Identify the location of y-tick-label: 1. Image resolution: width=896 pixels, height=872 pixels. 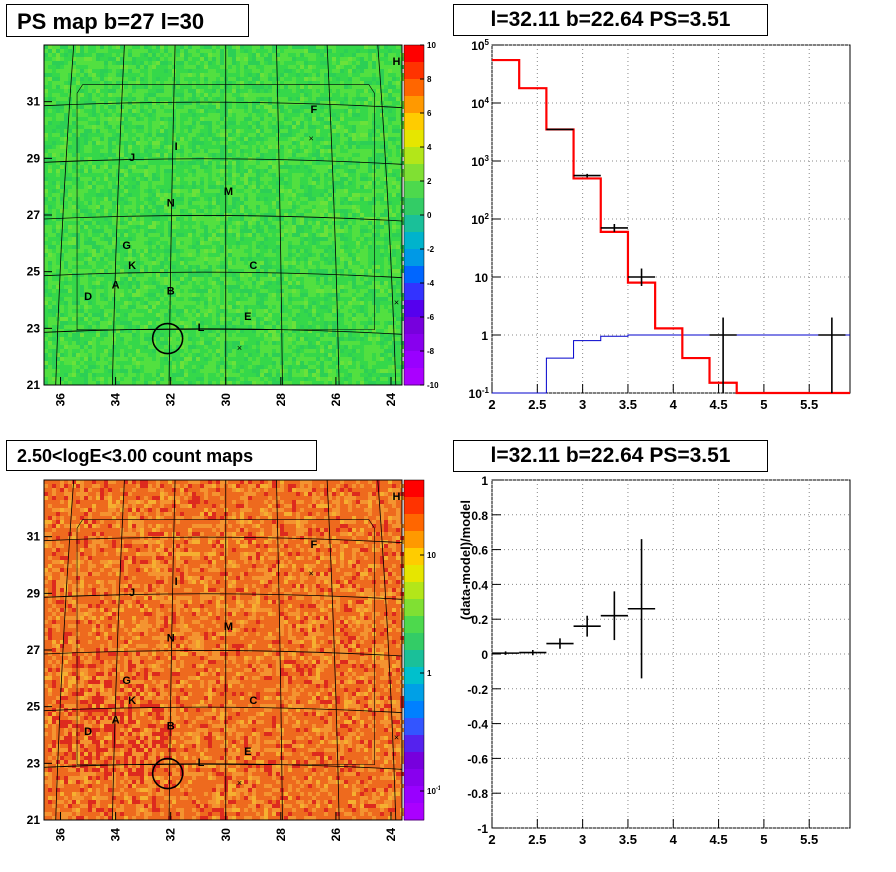
(484, 481).